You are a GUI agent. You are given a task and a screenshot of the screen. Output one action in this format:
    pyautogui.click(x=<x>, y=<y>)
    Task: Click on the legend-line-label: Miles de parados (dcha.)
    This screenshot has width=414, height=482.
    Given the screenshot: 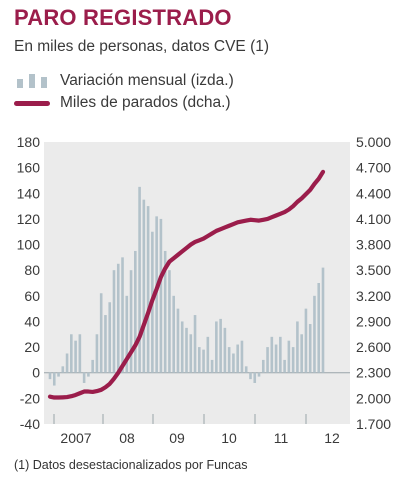 What is the action you would take?
    pyautogui.click(x=145, y=102)
    